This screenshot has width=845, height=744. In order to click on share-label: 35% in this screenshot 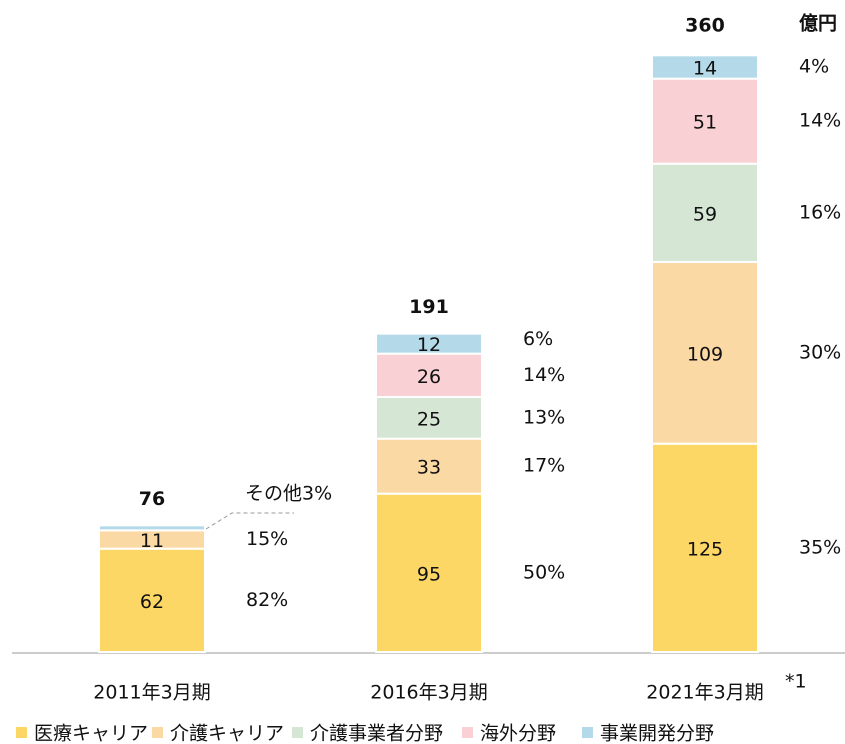, I will do `click(820, 547)`.